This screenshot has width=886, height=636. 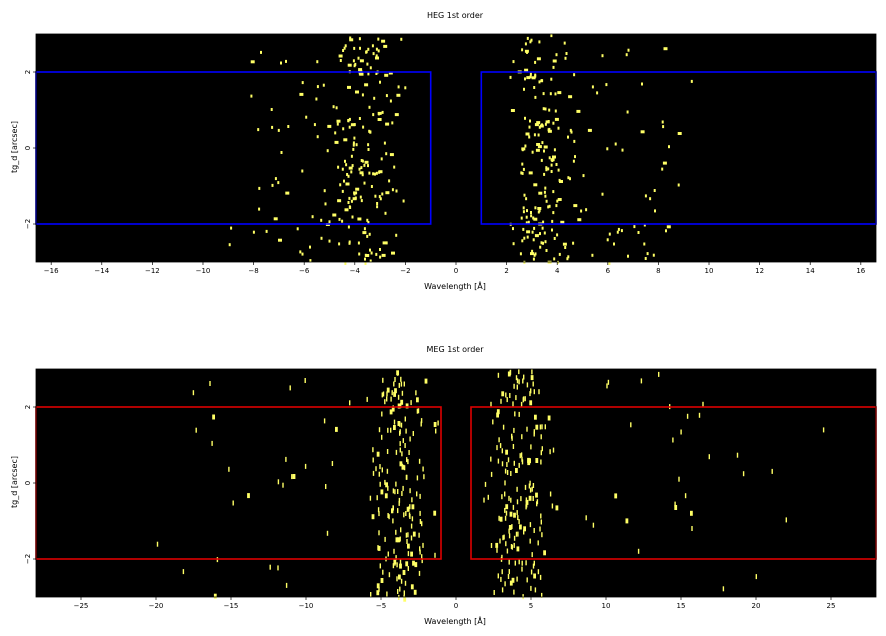 I want to click on meg-x-tick-label: −5, so click(x=381, y=606).